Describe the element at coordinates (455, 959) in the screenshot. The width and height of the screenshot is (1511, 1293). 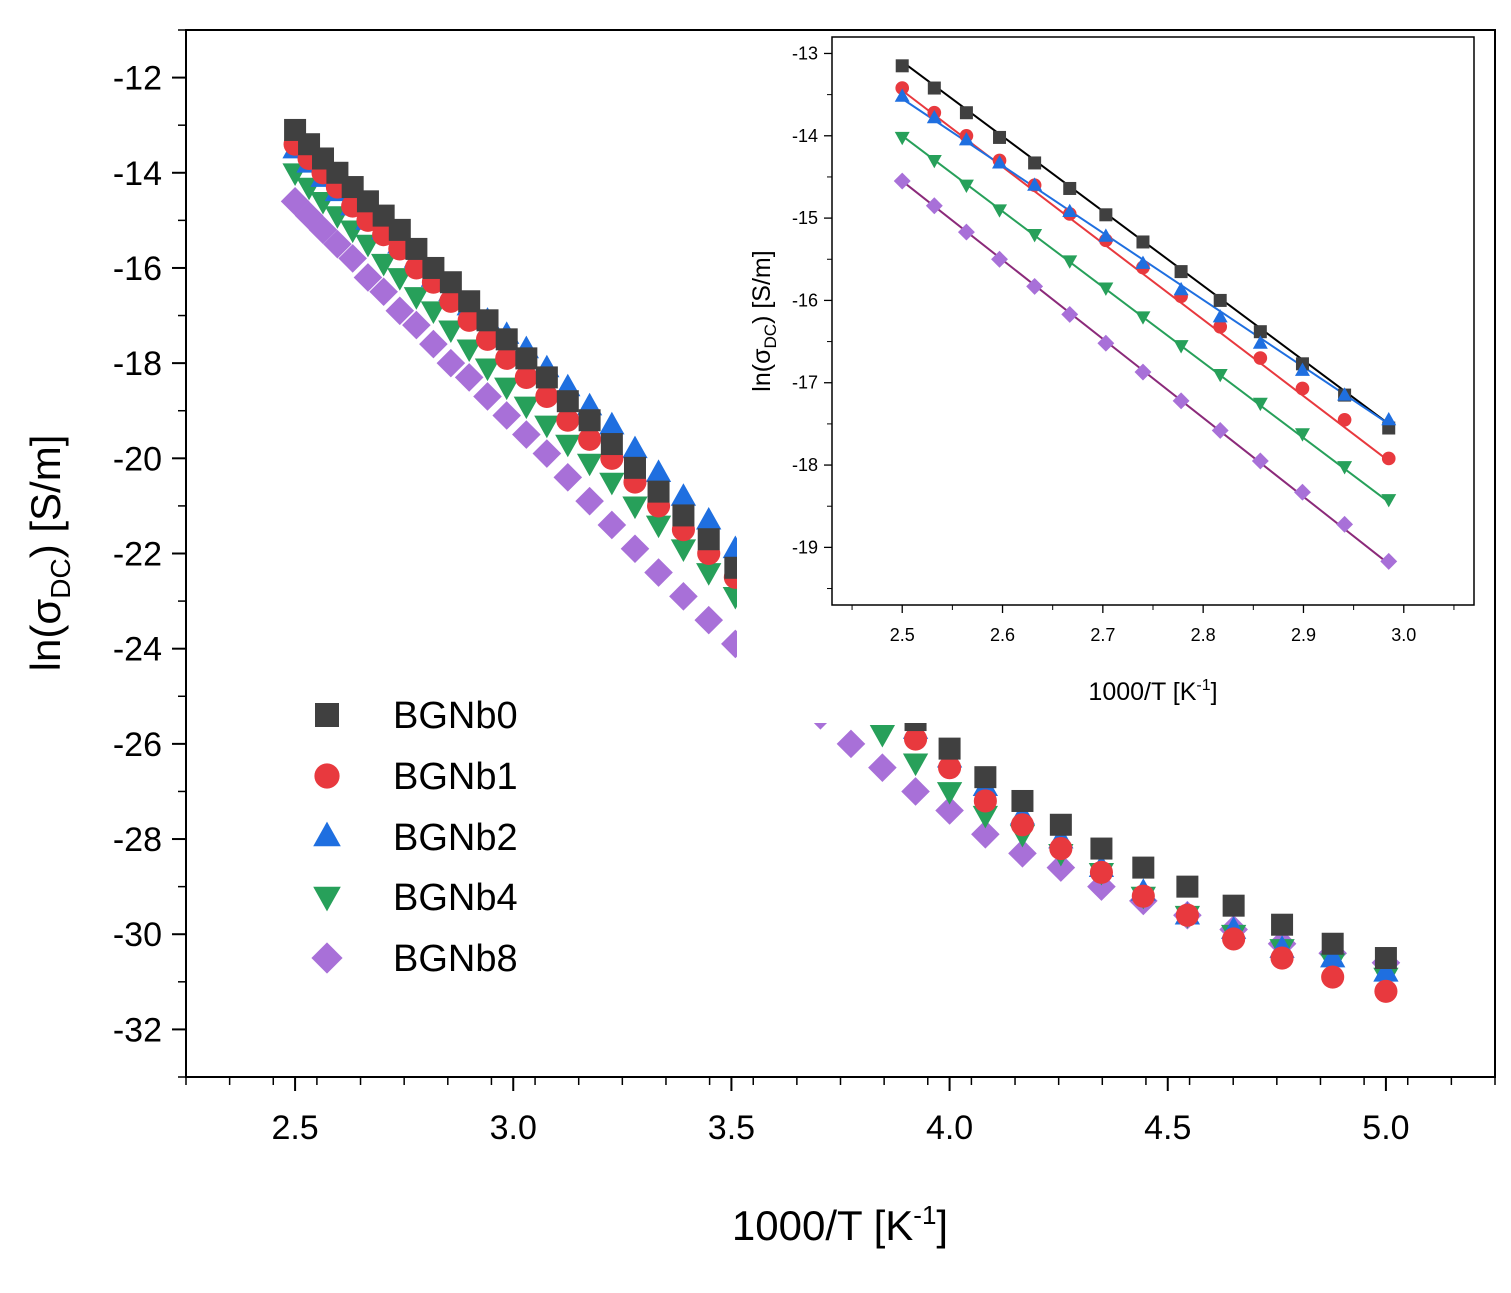
I see `legend-label-bgnb8: BGNb8` at that location.